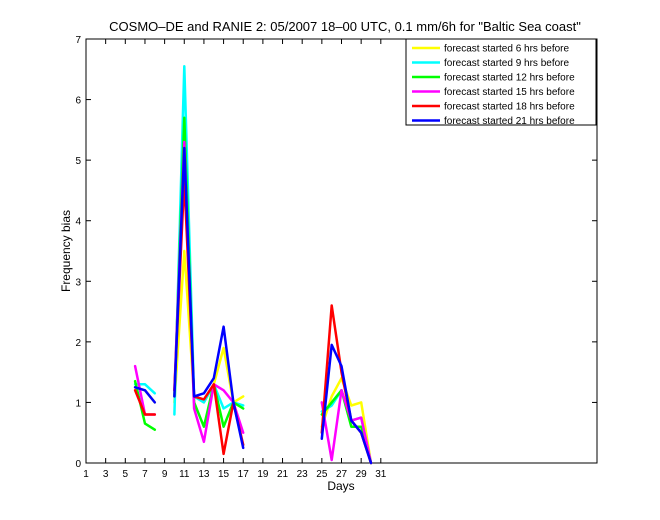  What do you see at coordinates (509, 78) in the screenshot?
I see `legend-entry: forecast started 12 hrs before` at bounding box center [509, 78].